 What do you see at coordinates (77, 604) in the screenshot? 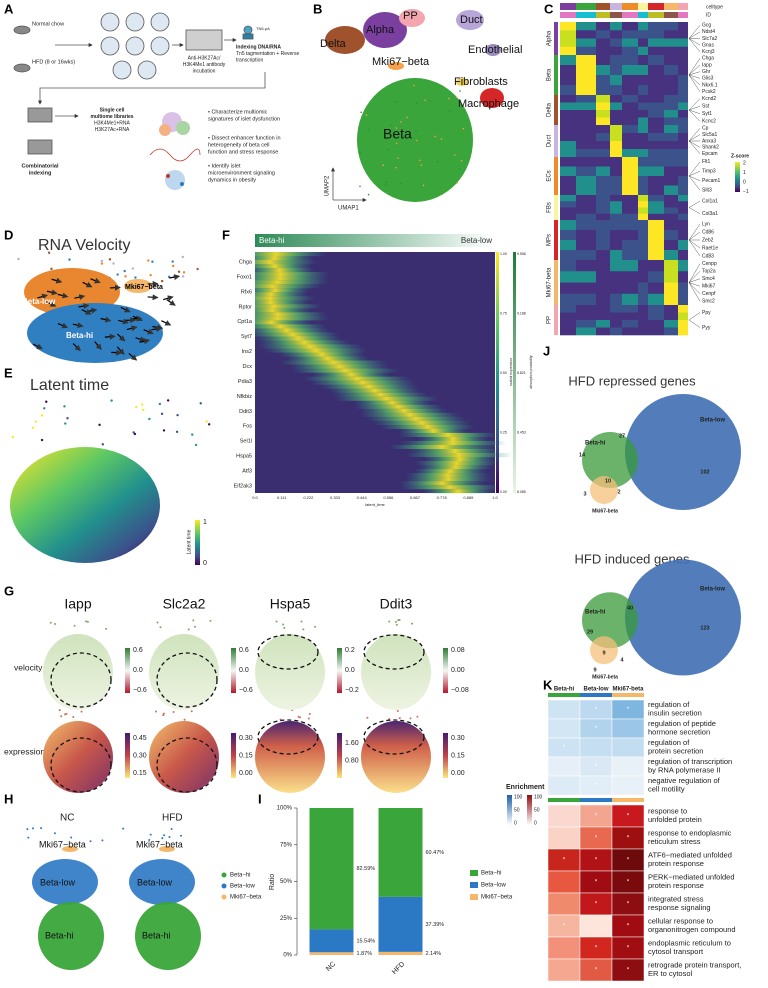
I see `gene-title: Iapp` at bounding box center [77, 604].